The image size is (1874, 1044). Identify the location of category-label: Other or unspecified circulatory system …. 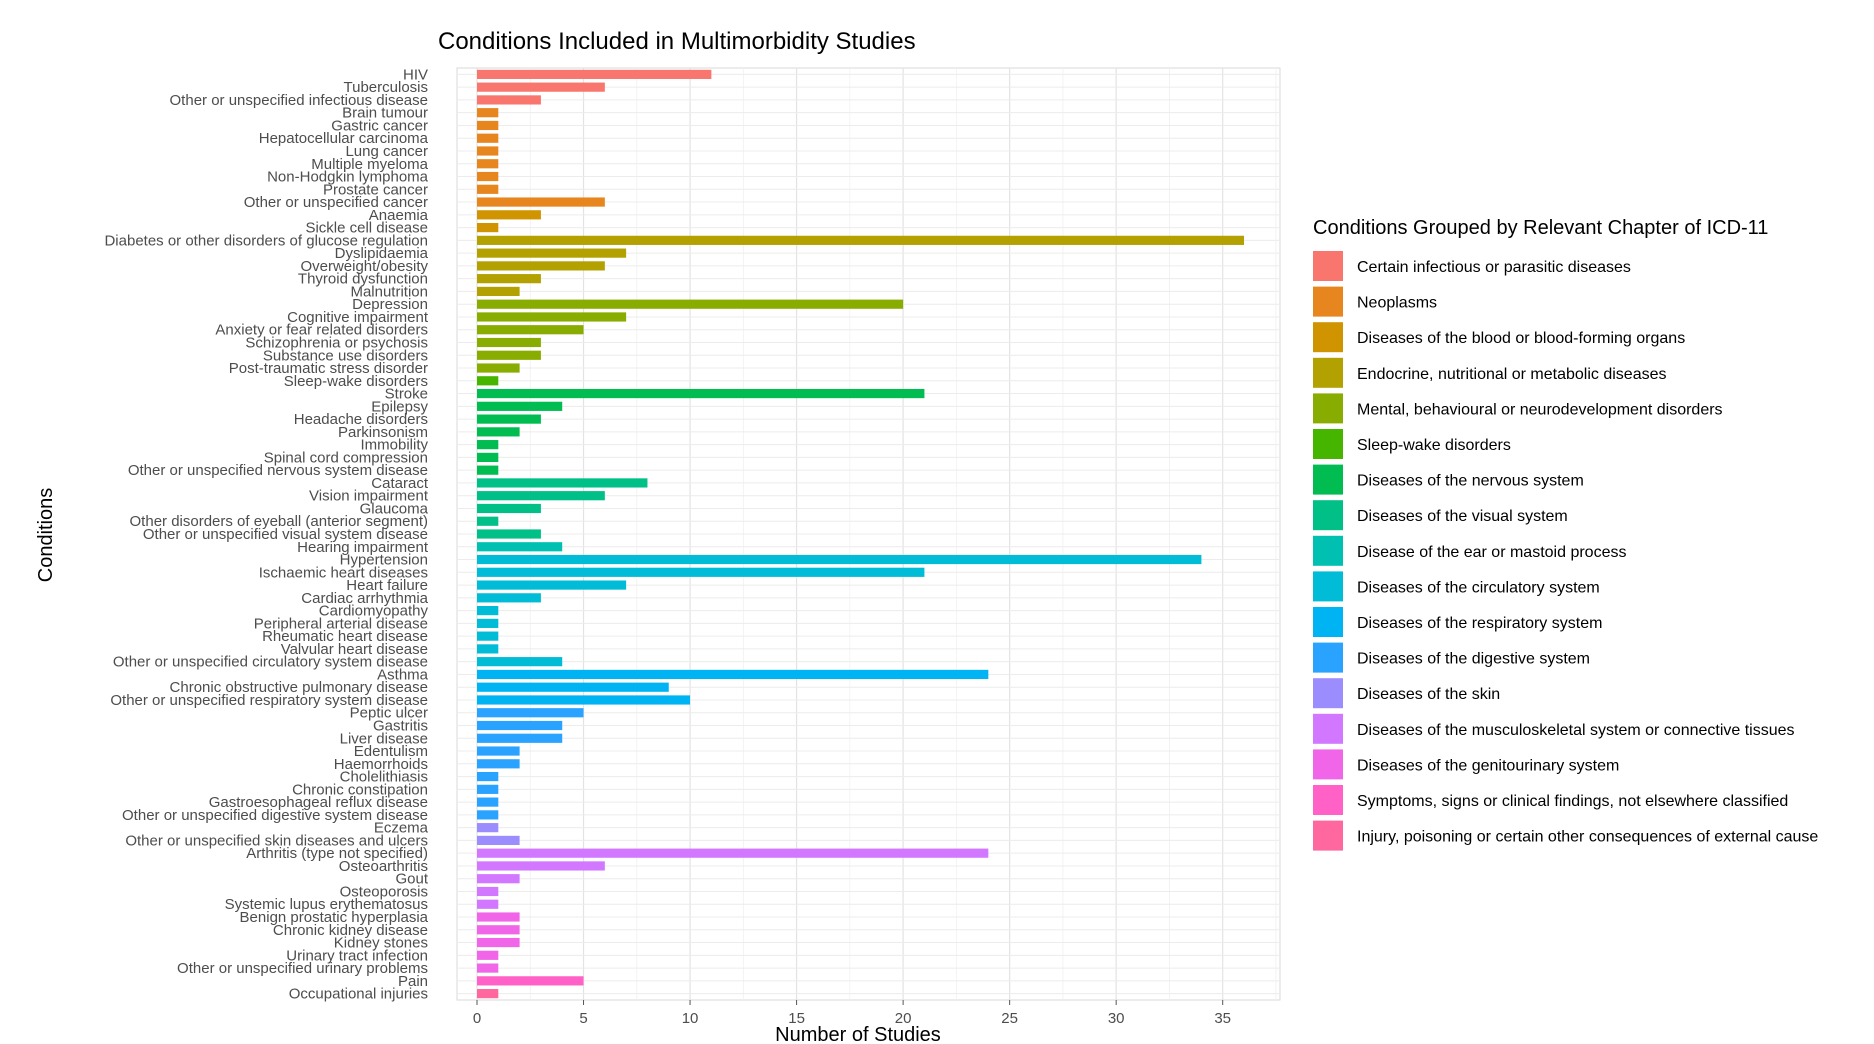
(270, 662).